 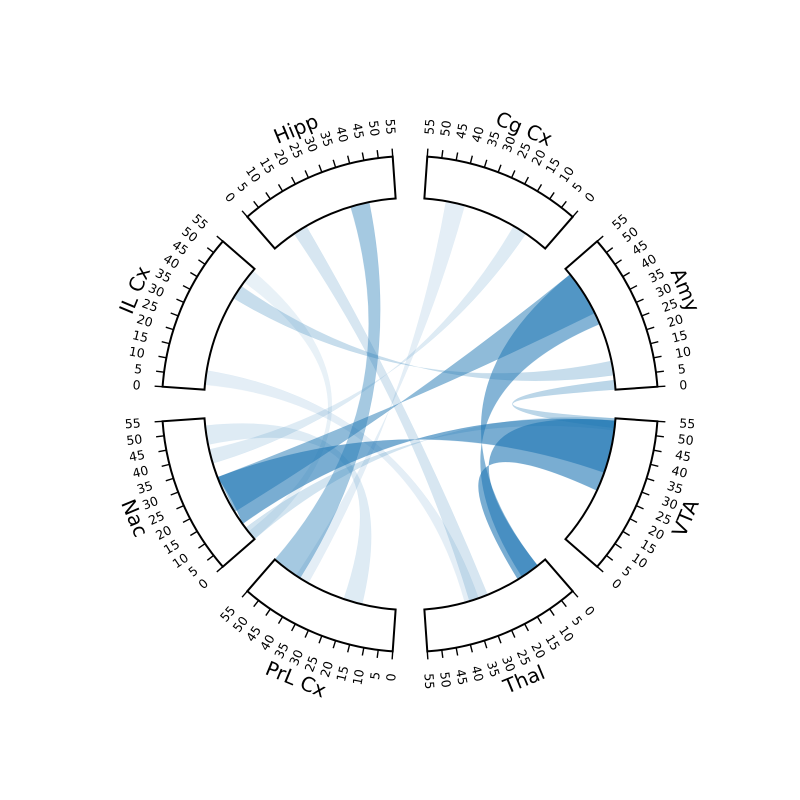 I want to click on sector-frame-il-cx, so click(x=208, y=315).